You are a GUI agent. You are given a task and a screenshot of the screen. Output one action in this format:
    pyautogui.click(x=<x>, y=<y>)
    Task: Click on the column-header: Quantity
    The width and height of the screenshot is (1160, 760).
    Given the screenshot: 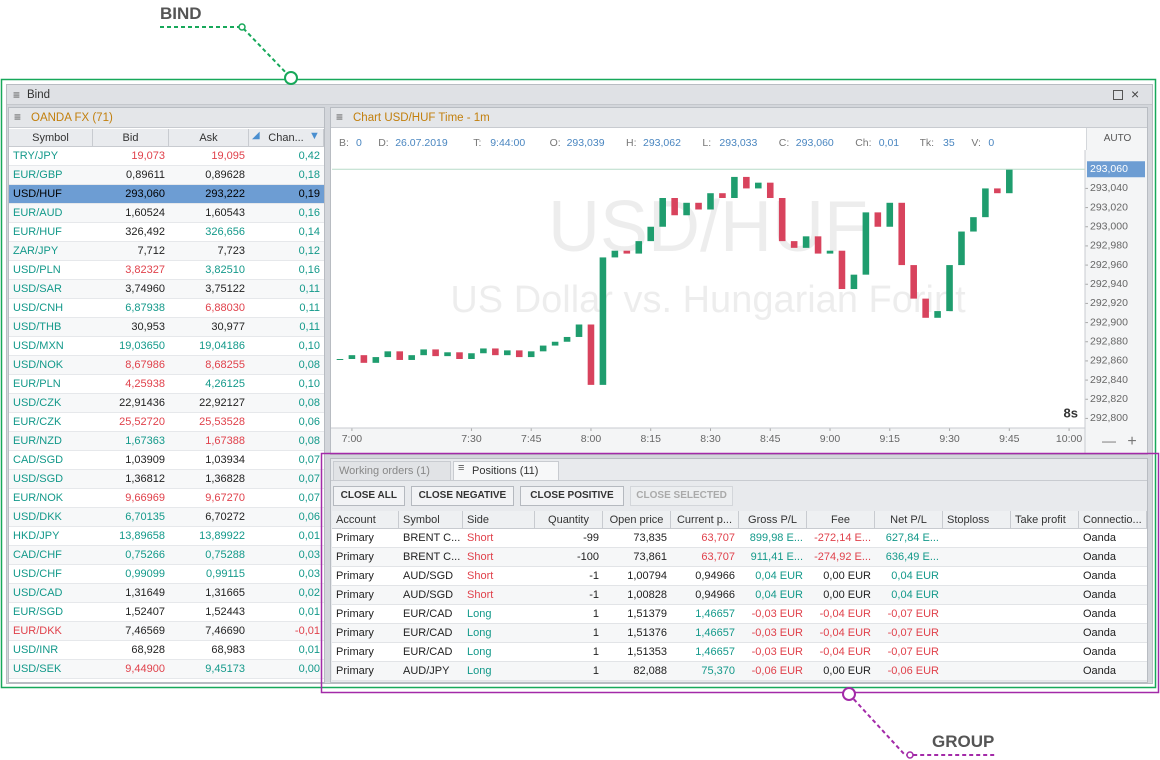 What is the action you would take?
    pyautogui.click(x=569, y=520)
    